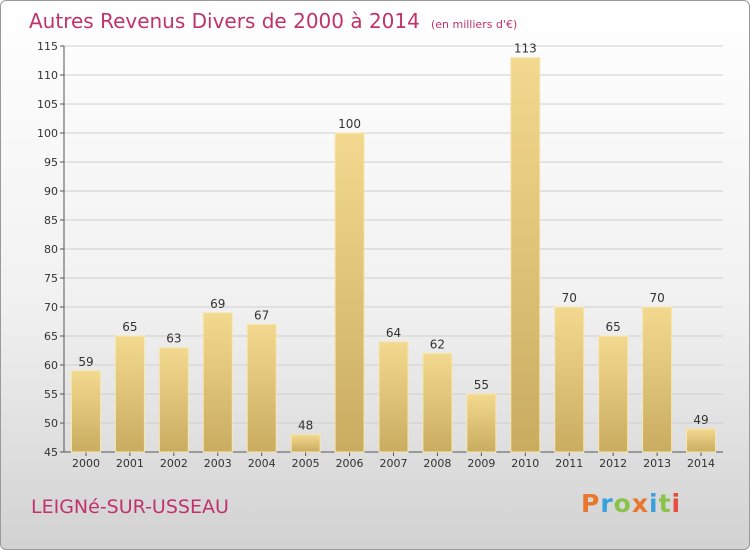  I want to click on y-tick-label: 80, so click(51, 249).